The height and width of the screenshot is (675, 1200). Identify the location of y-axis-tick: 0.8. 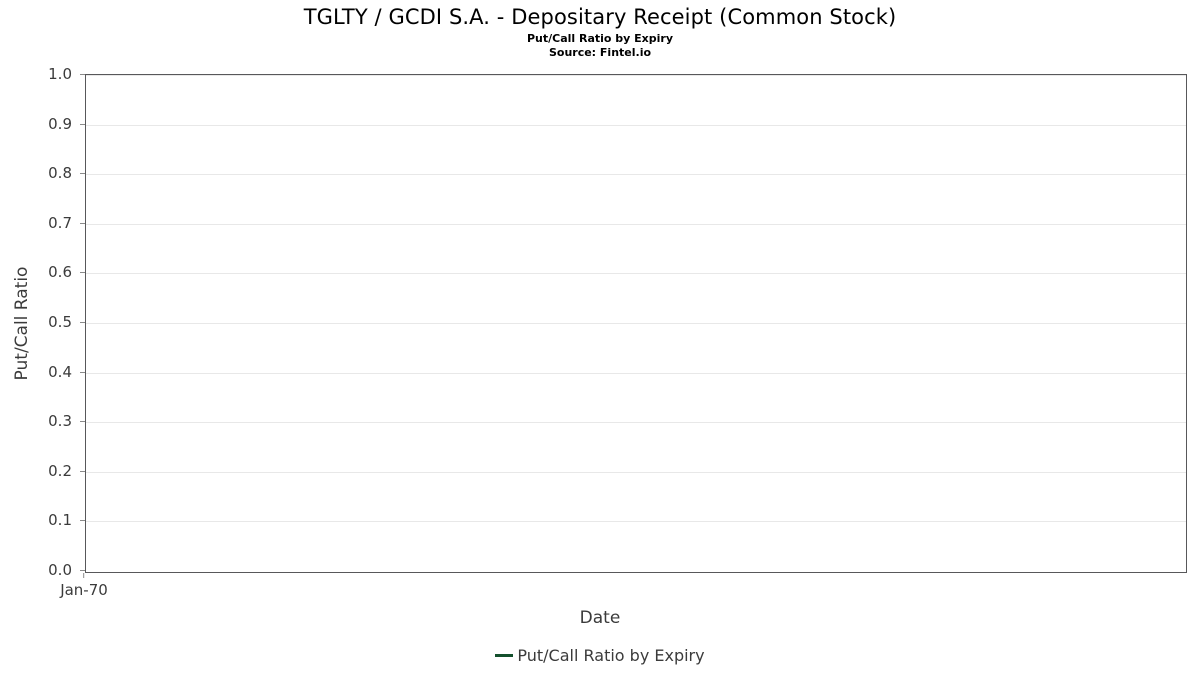
(66, 173).